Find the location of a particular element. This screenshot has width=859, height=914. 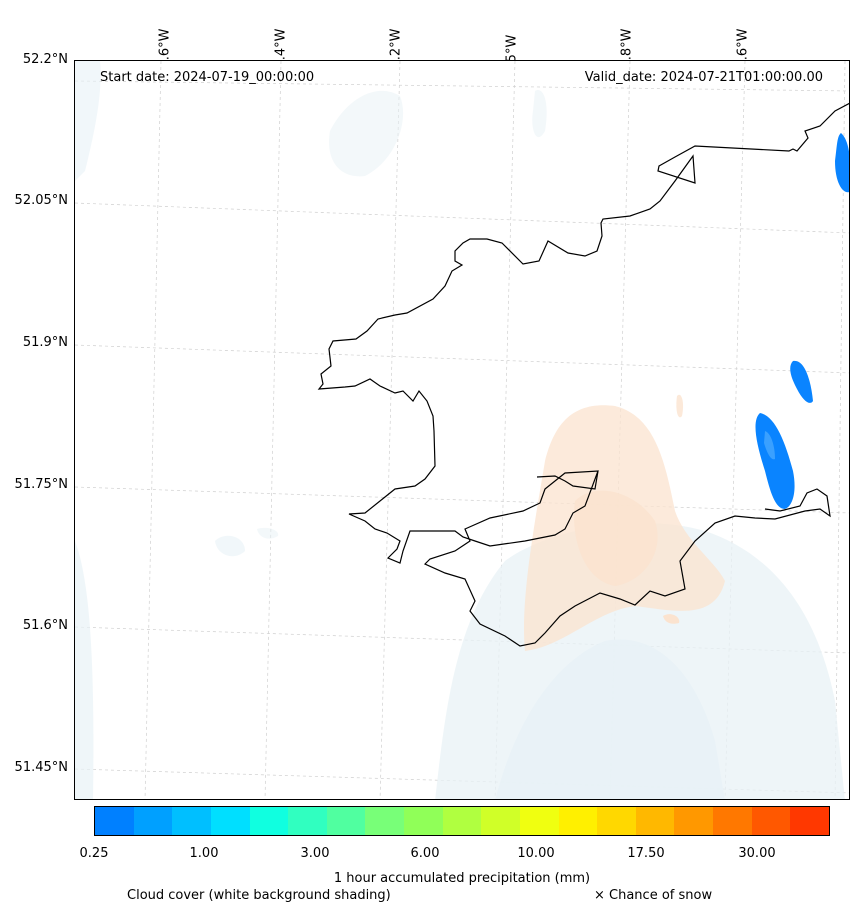

lat-label-51-9n: 51.9°N is located at coordinates (45, 342).